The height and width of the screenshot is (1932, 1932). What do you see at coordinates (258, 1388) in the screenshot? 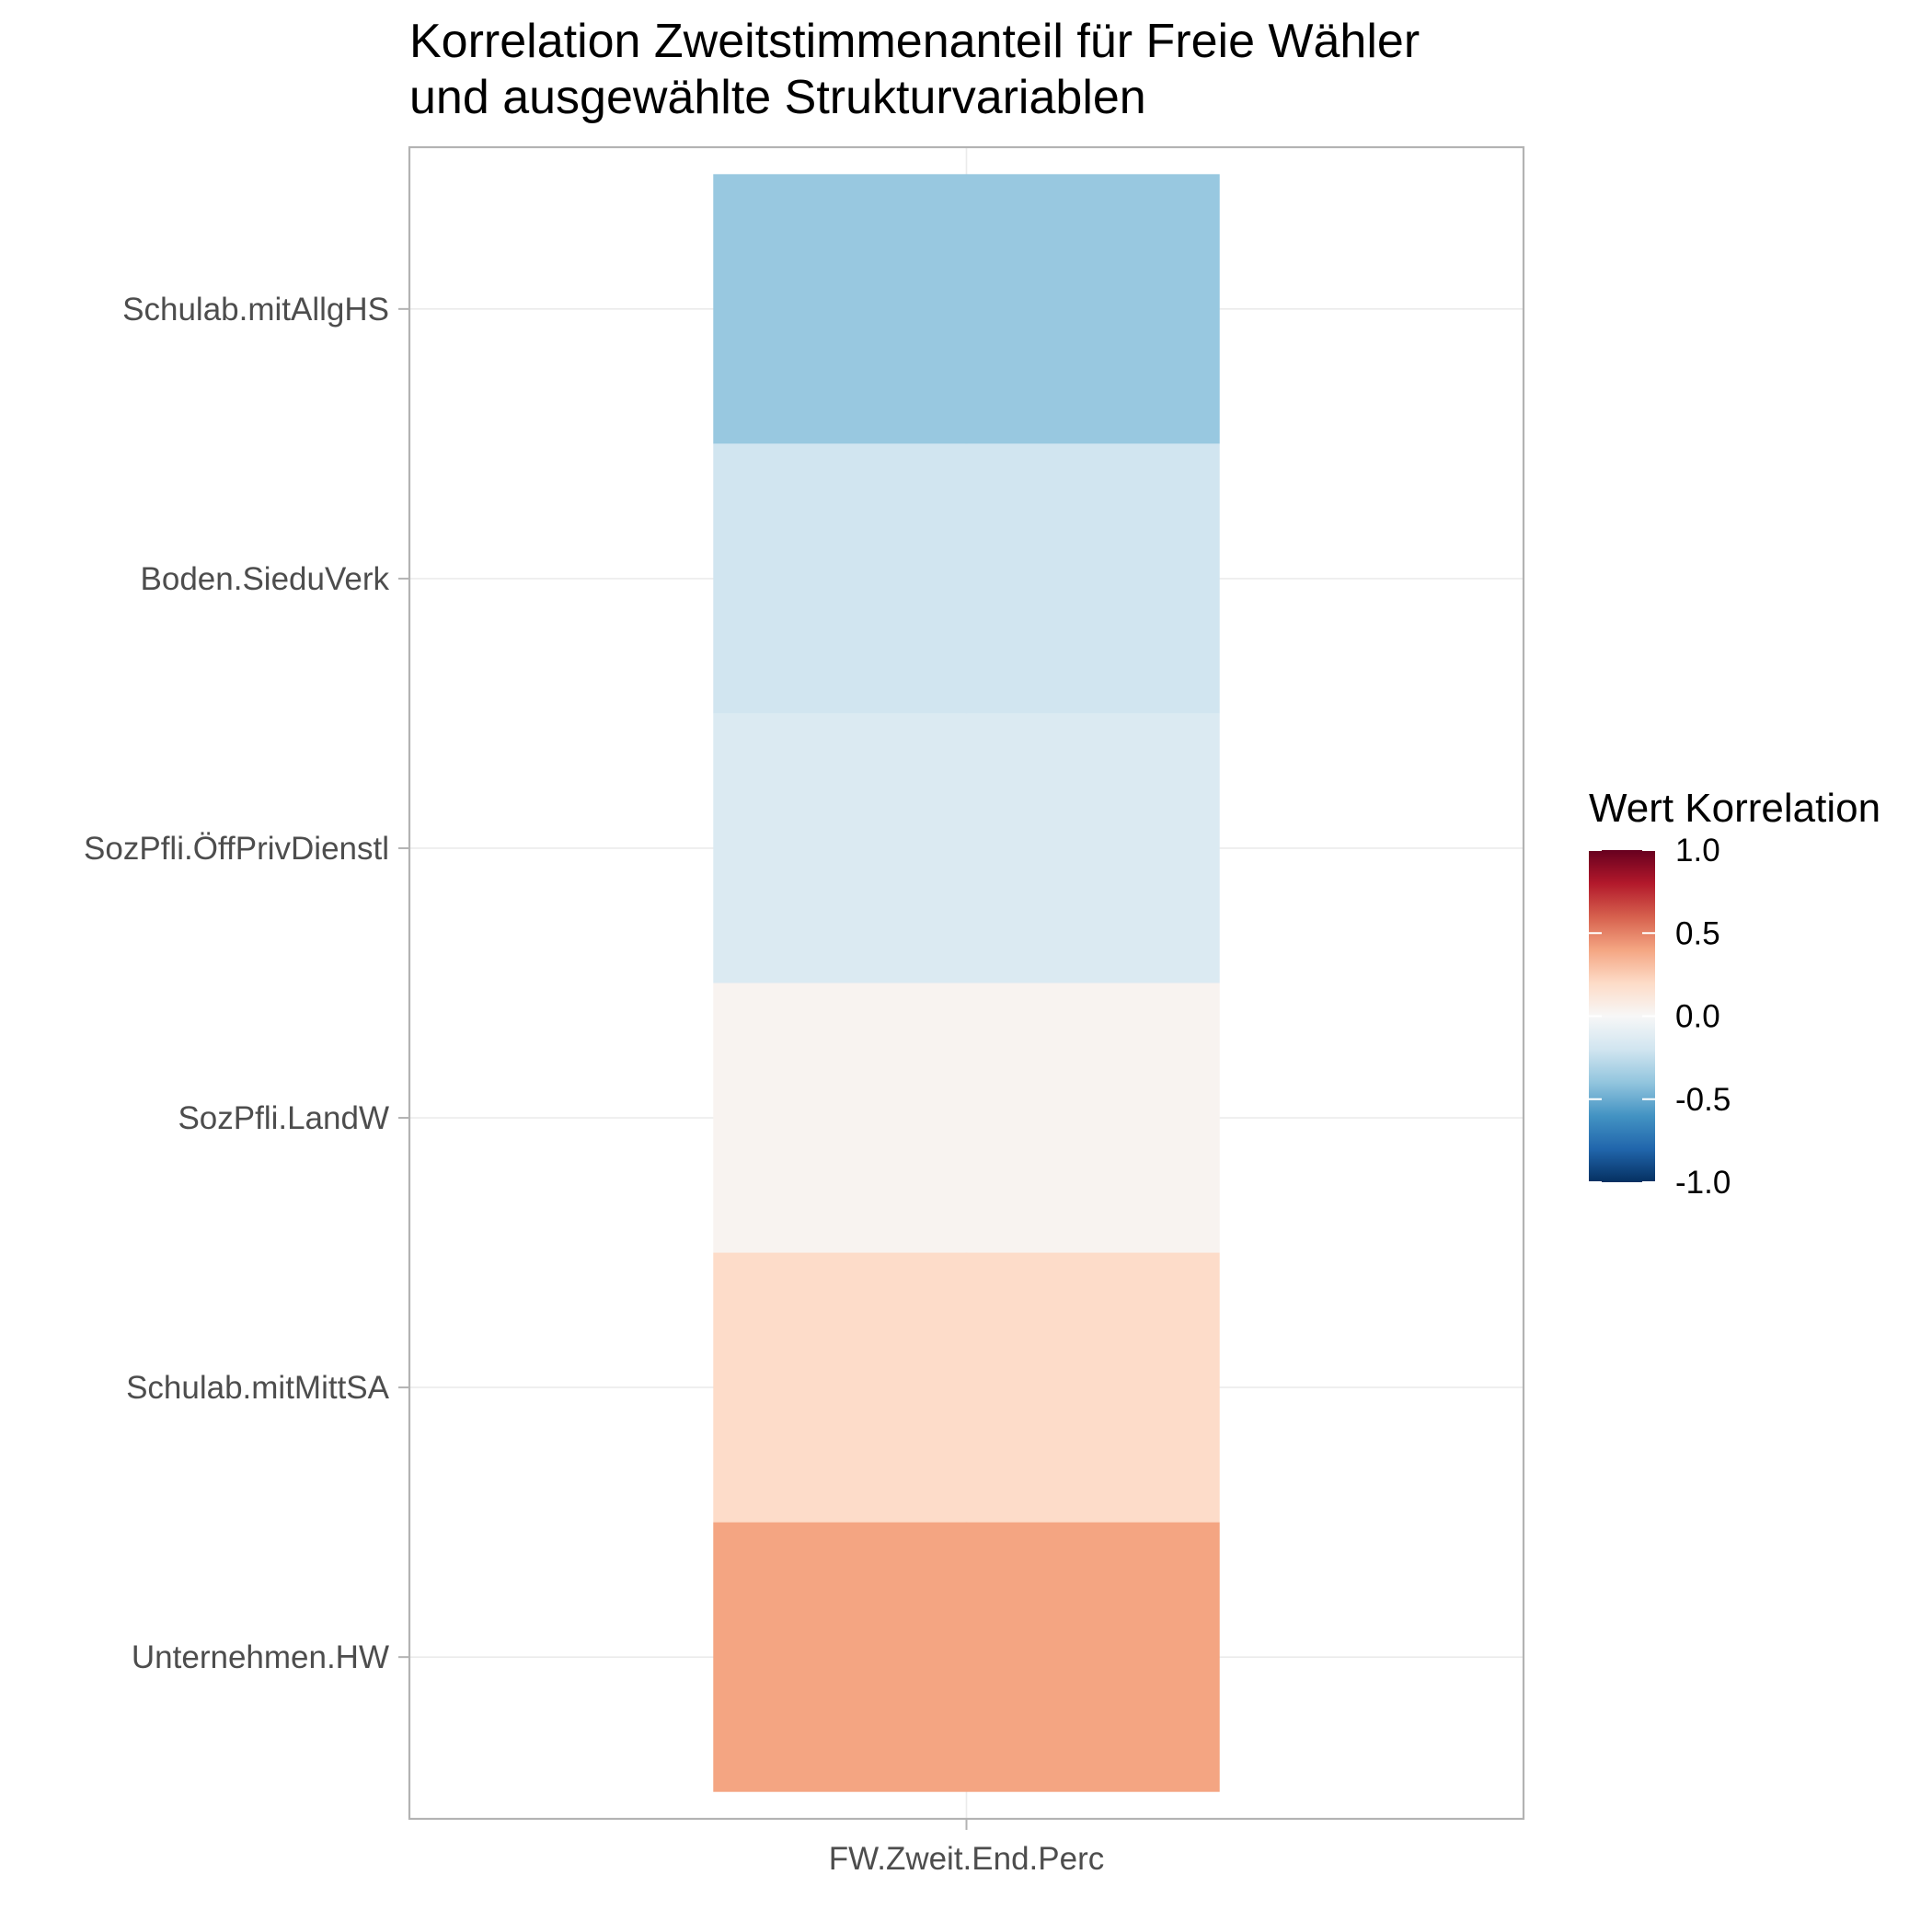
I see `y-tick-label: Schulab.mitMittSA` at bounding box center [258, 1388].